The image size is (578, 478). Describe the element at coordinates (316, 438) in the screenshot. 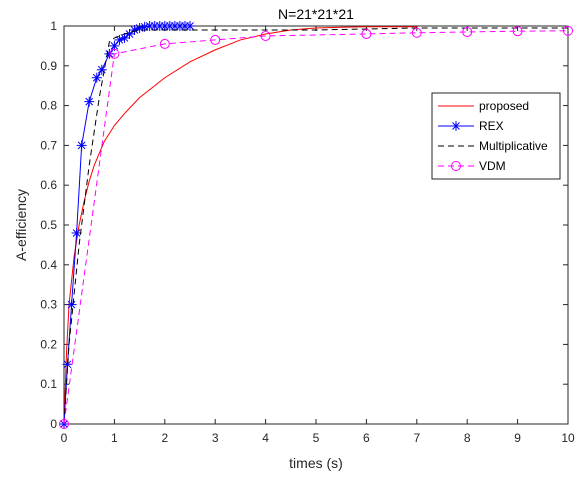

I see `x-tick-label: 5` at that location.